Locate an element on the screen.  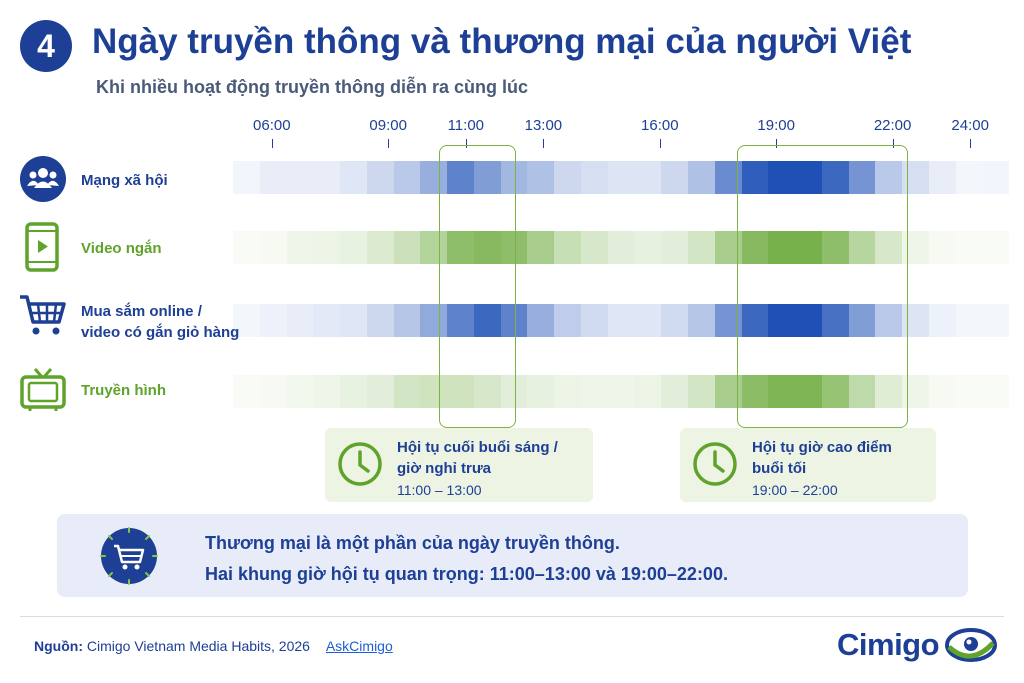
callout-evening-time: 19:00 – 22:00 is located at coordinates (795, 490).